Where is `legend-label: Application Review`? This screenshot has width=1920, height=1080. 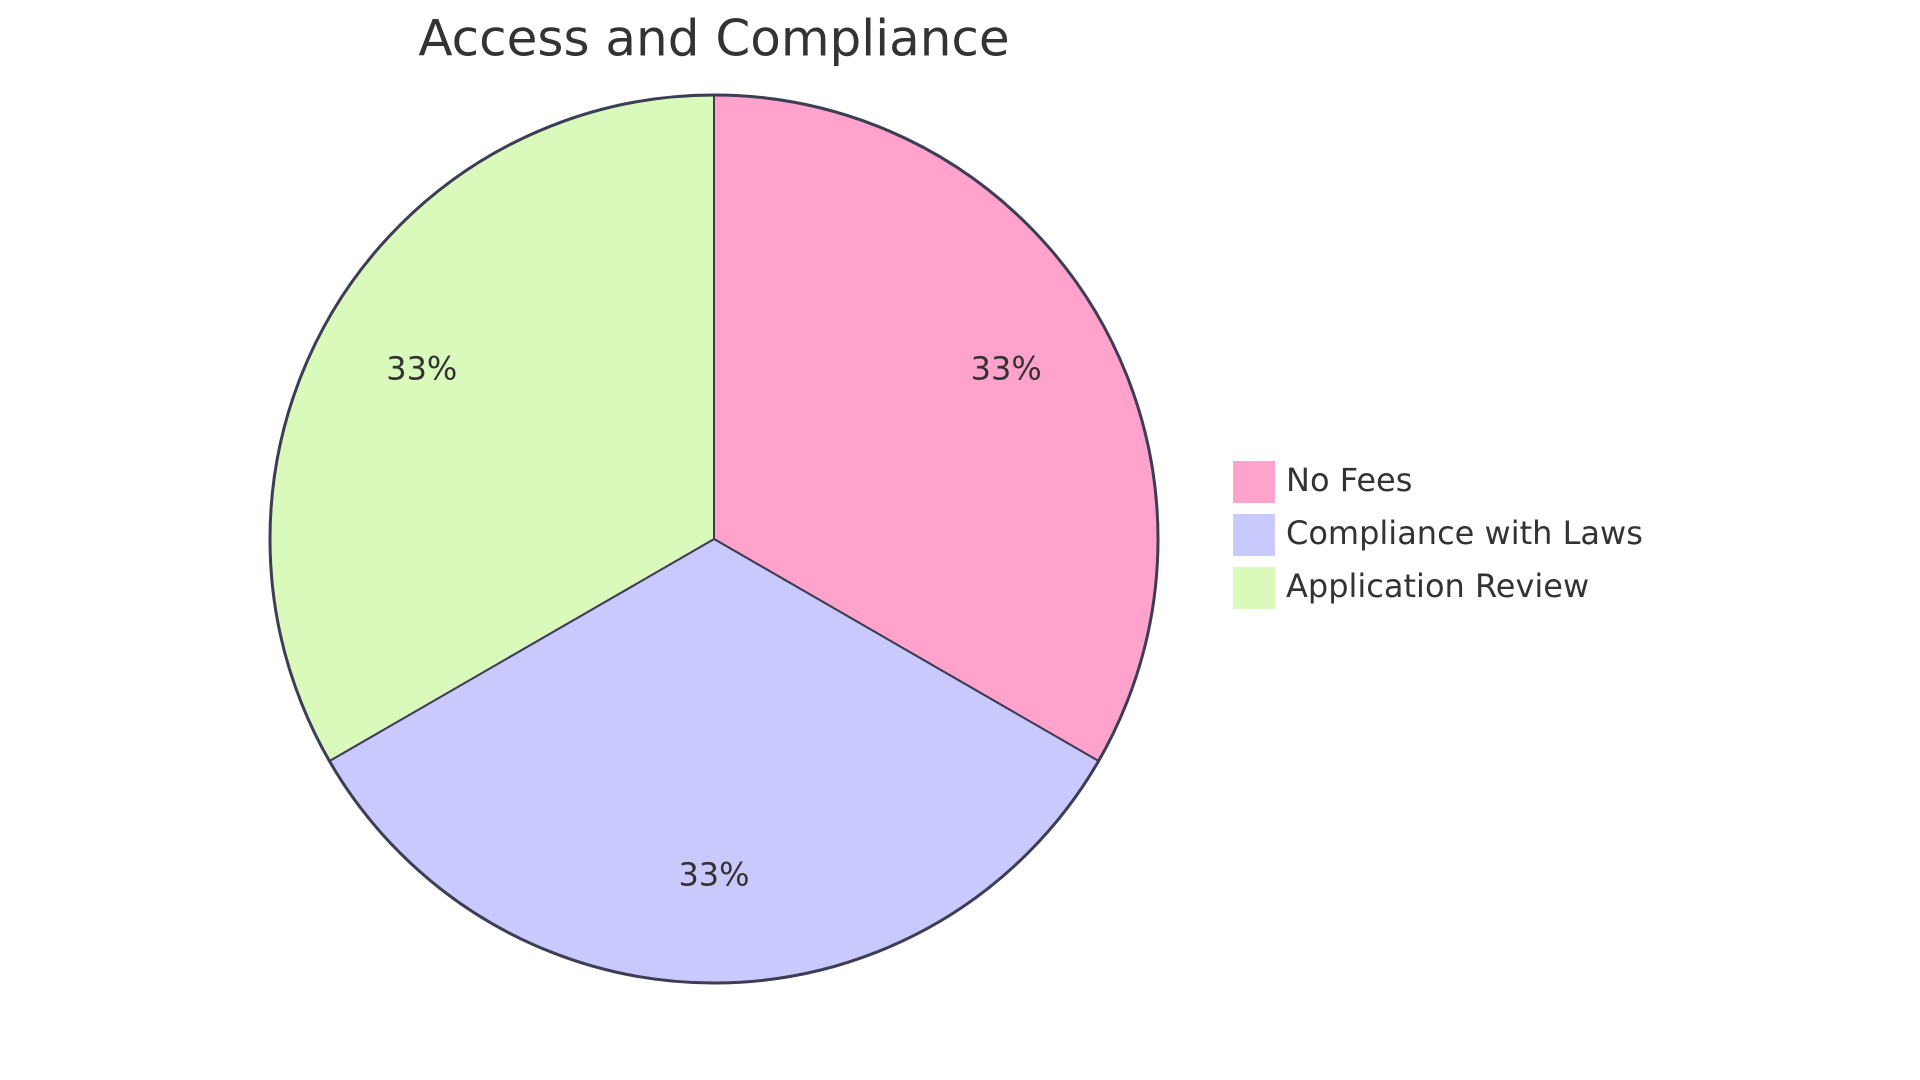 legend-label: Application Review is located at coordinates (1437, 586).